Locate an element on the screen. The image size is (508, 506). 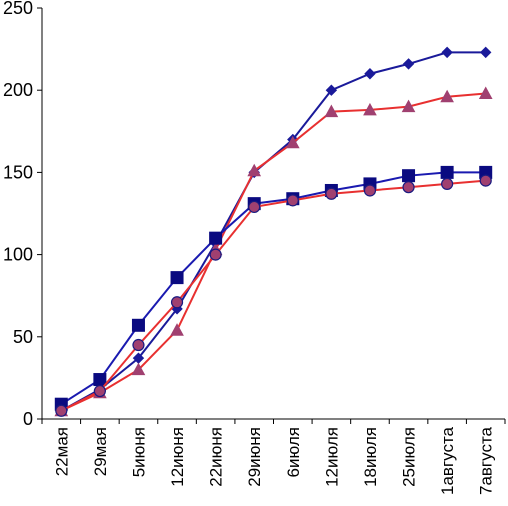
x-tick-label: 22мая is located at coordinates (61, 451).